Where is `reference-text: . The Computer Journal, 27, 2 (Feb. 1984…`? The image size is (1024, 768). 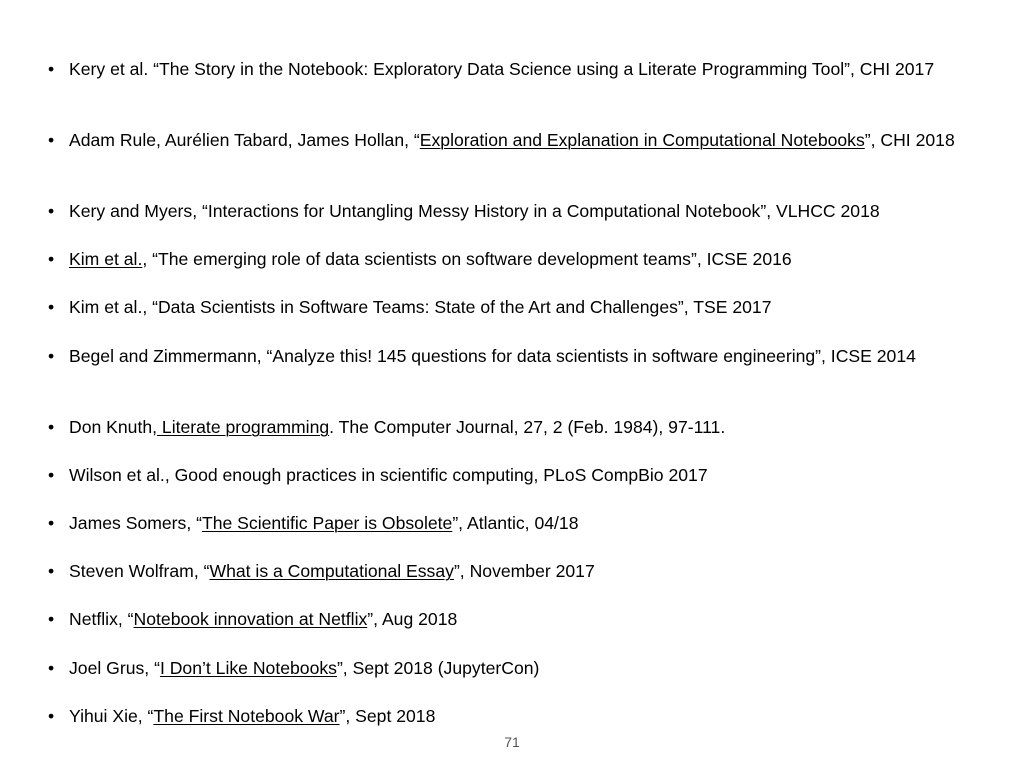
reference-text: . The Computer Journal, 27, 2 (Feb. 1984… is located at coordinates (527, 427).